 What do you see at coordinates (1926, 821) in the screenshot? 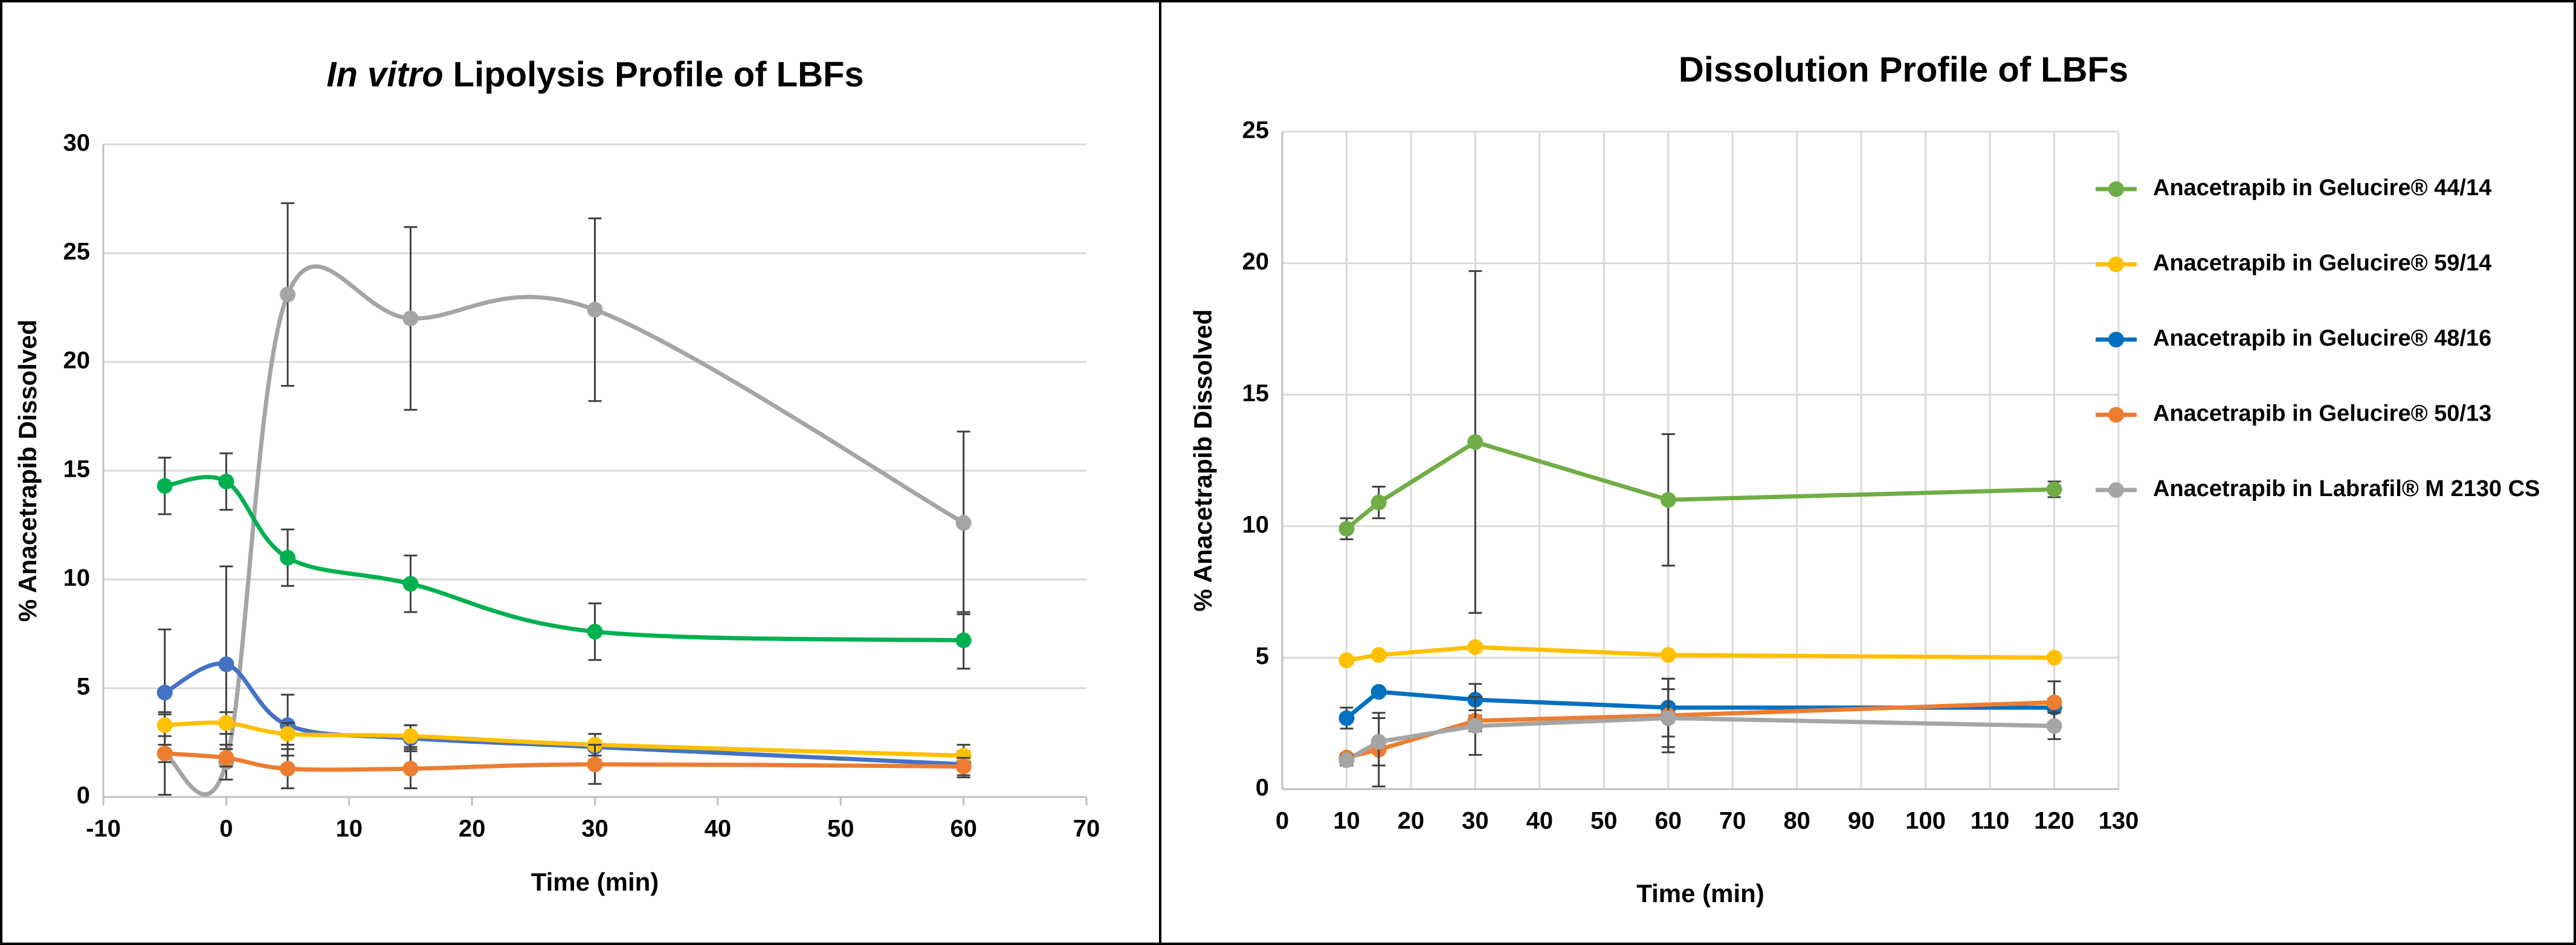
I see `x-tick-label: 100` at bounding box center [1926, 821].